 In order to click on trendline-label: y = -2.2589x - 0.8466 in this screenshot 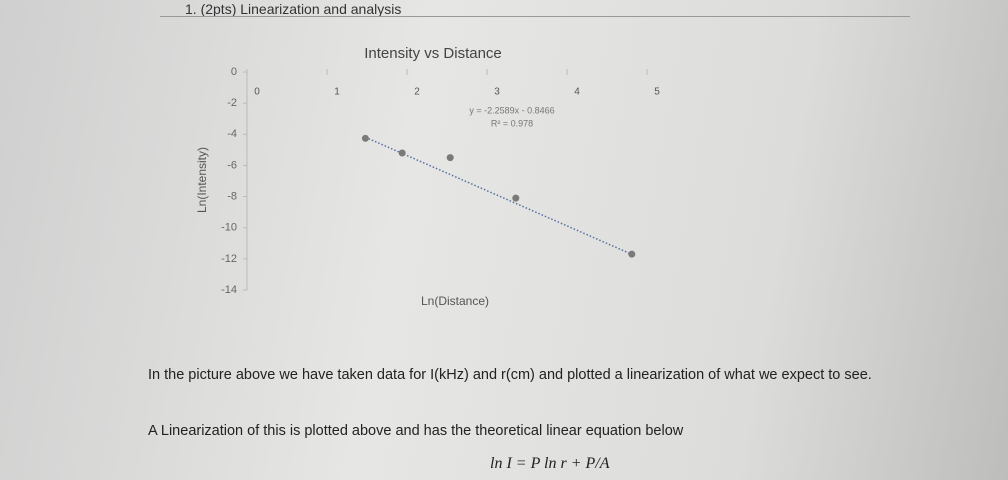, I will do `click(511, 110)`.